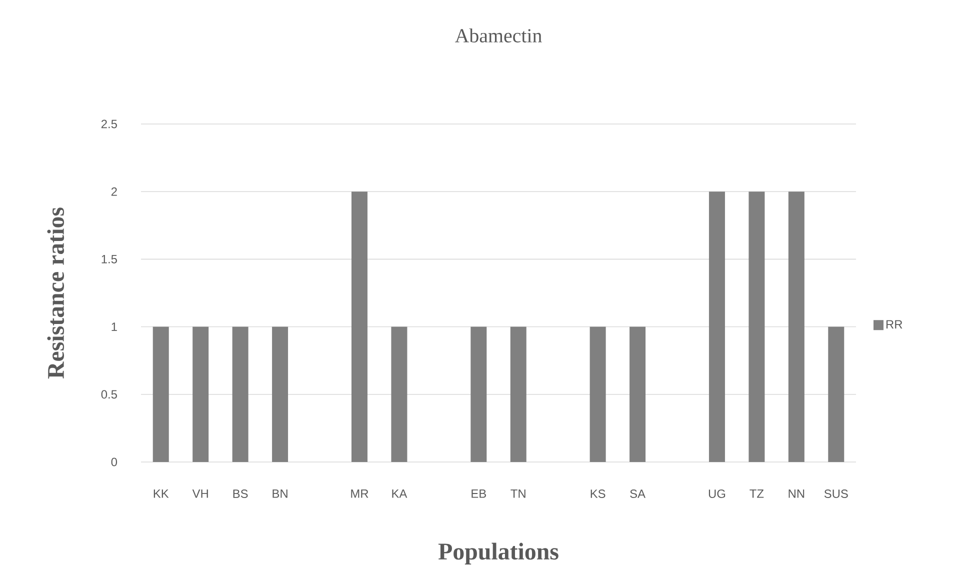 The image size is (958, 577). I want to click on y-tick-label: 1.5, so click(109, 259).